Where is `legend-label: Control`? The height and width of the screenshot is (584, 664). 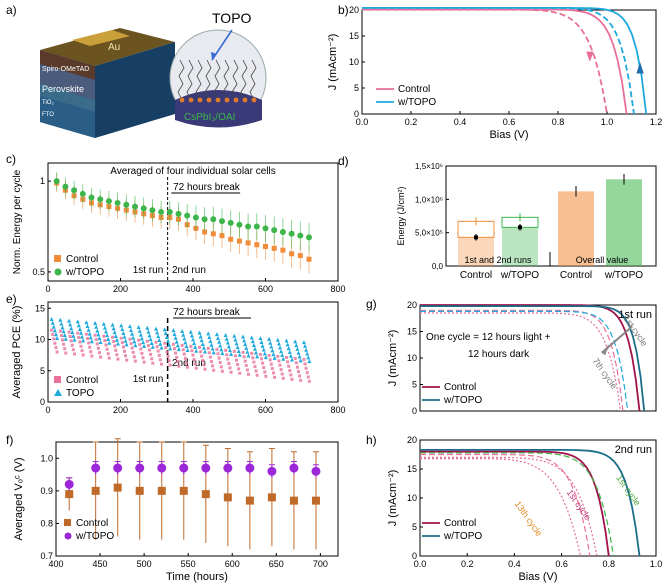
legend-label: Control is located at coordinates (82, 259).